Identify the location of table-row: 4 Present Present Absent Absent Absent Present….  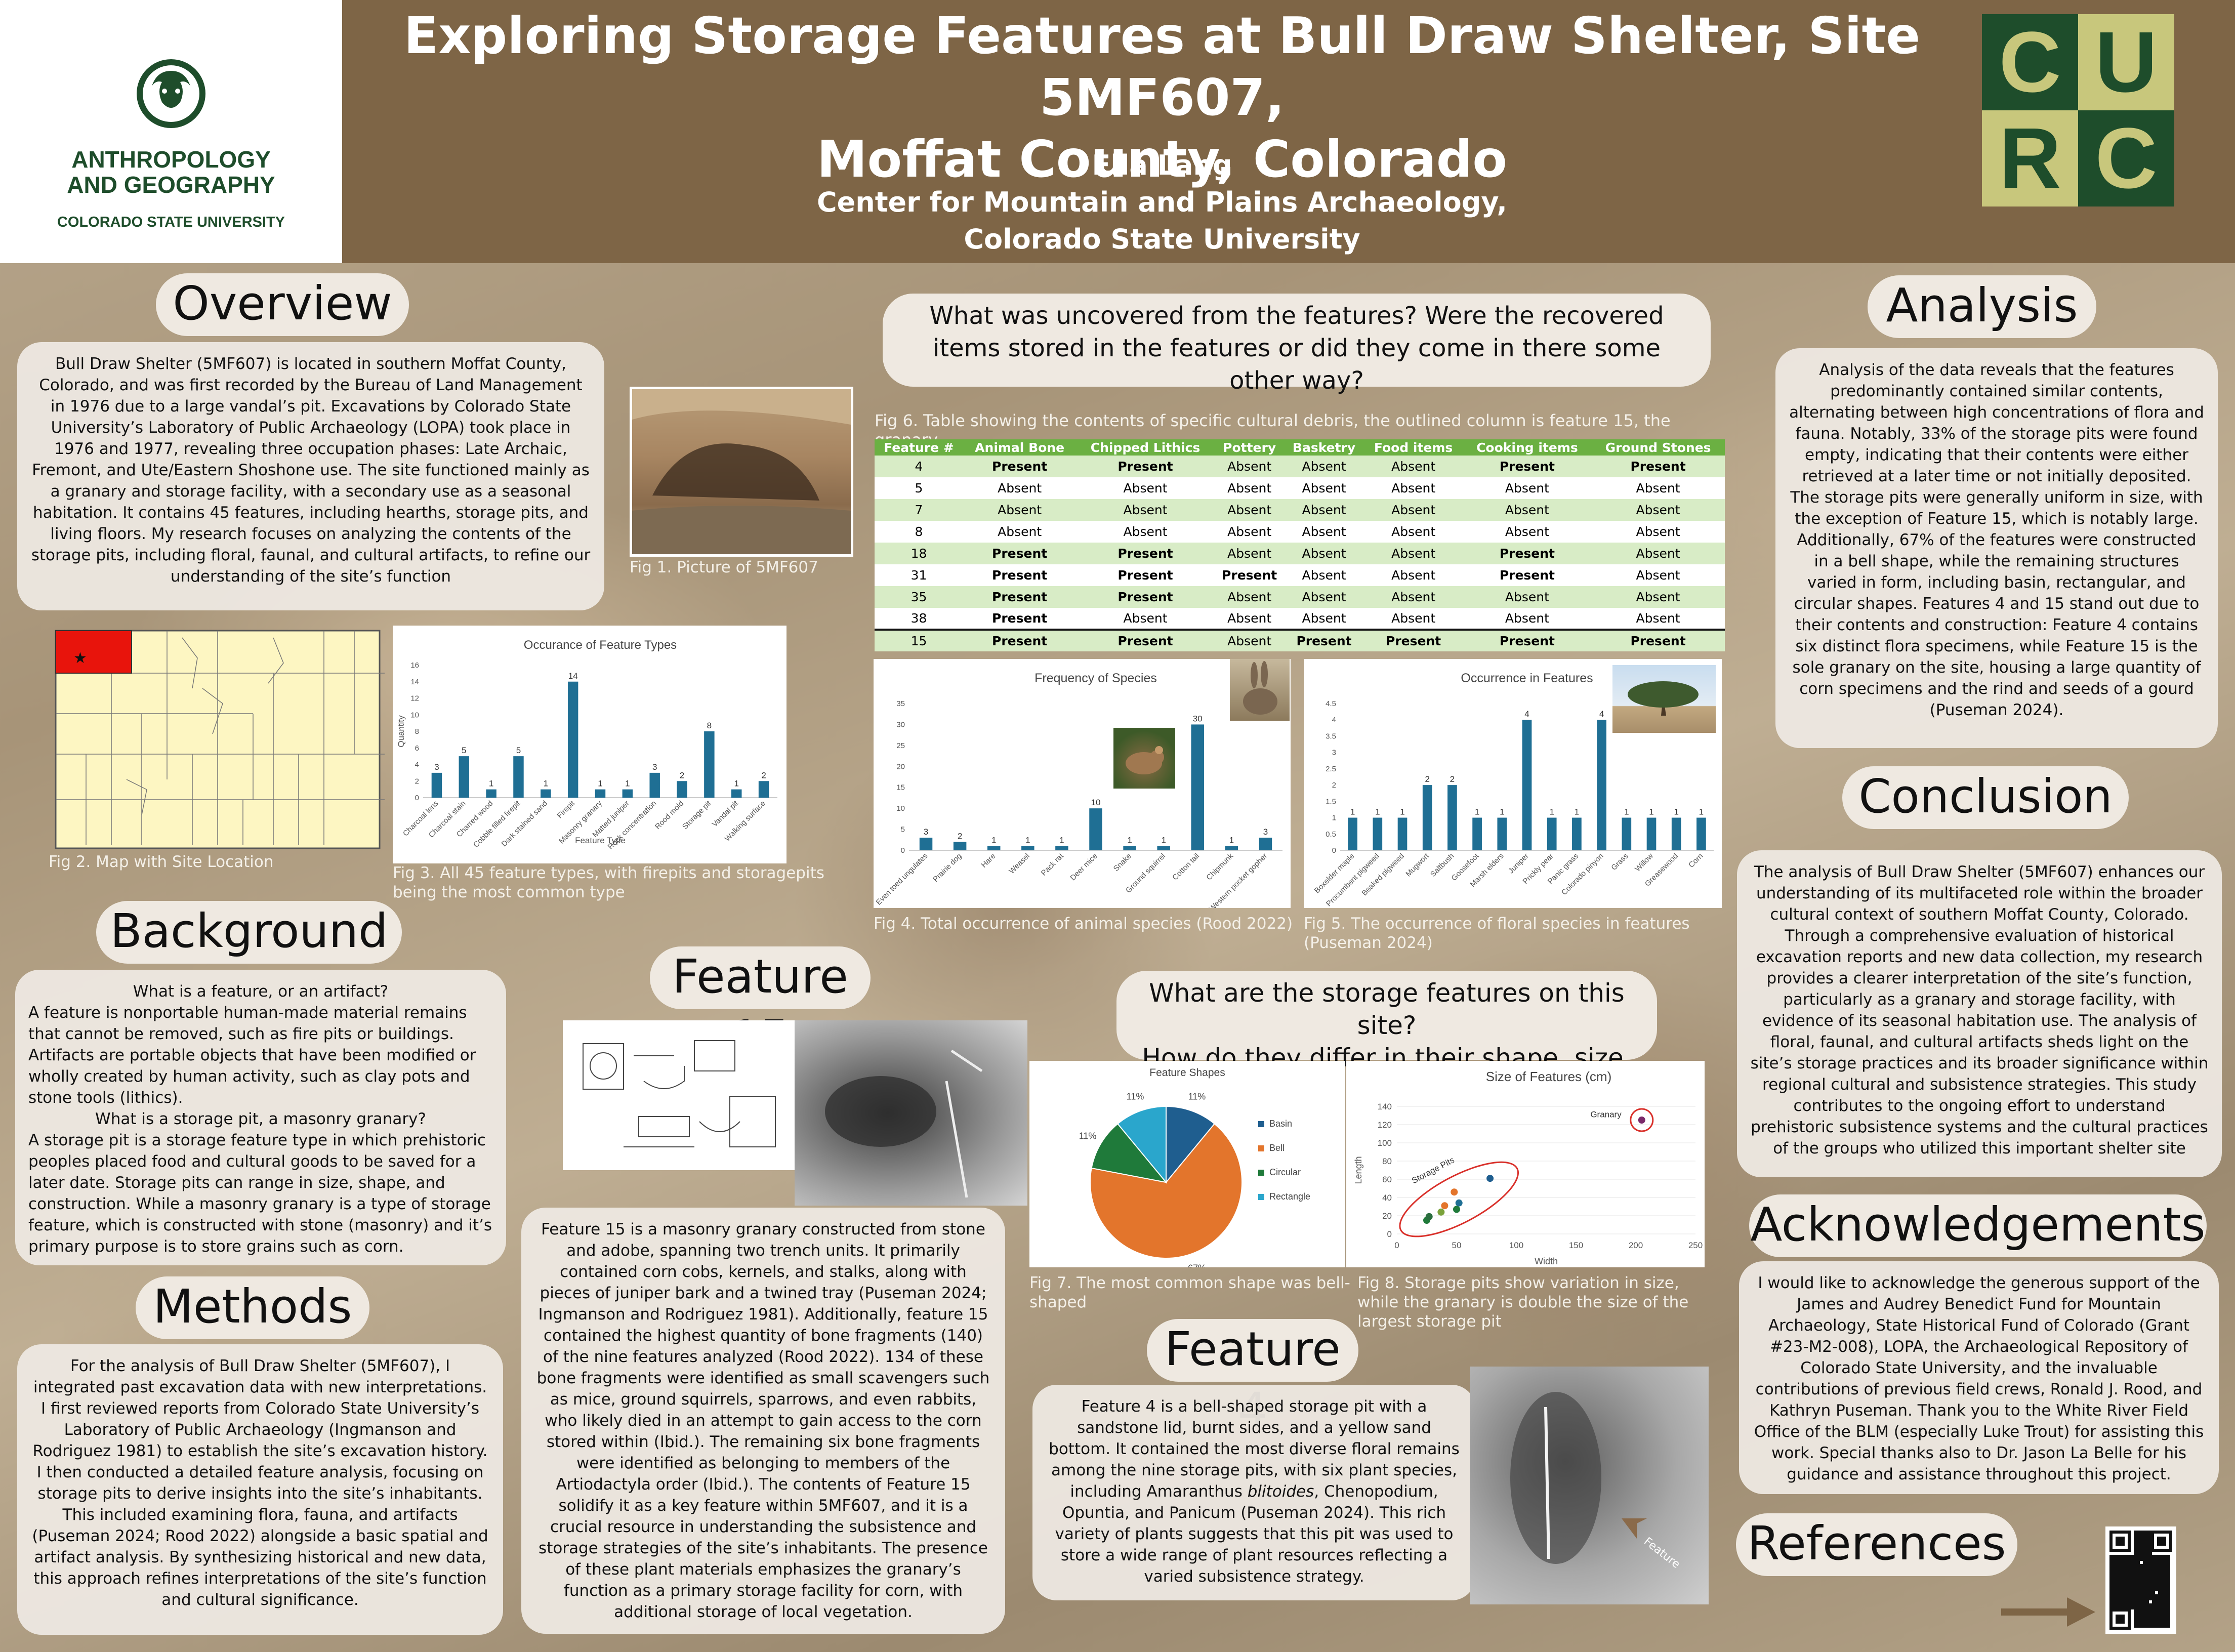
(1300, 466).